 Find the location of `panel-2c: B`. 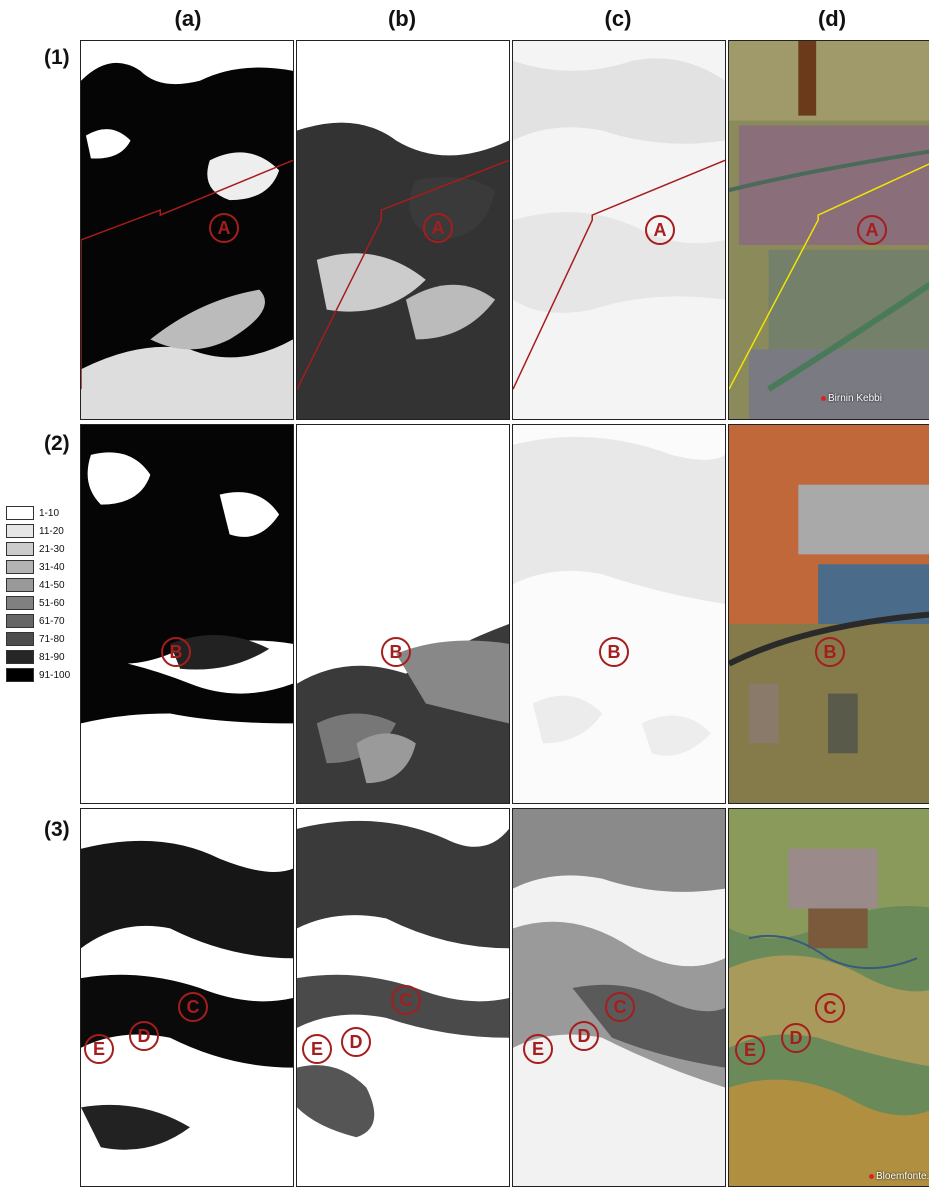

panel-2c: B is located at coordinates (619, 614).